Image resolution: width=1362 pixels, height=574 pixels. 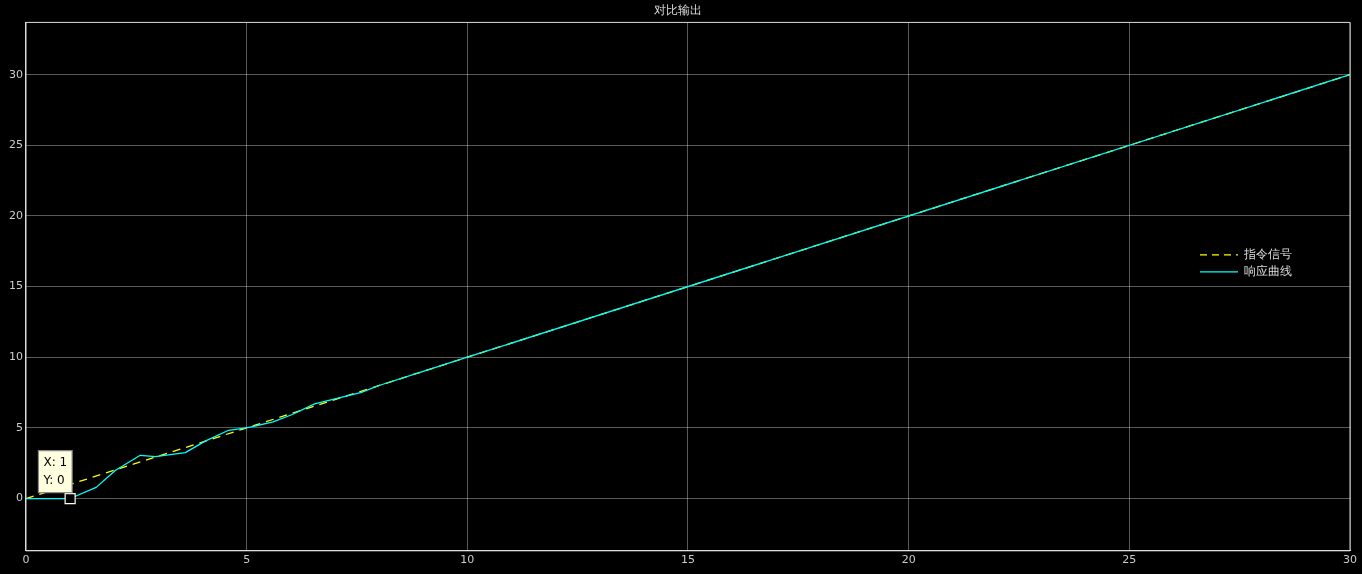 What do you see at coordinates (19, 427) in the screenshot?
I see `y-tick-label: 5` at bounding box center [19, 427].